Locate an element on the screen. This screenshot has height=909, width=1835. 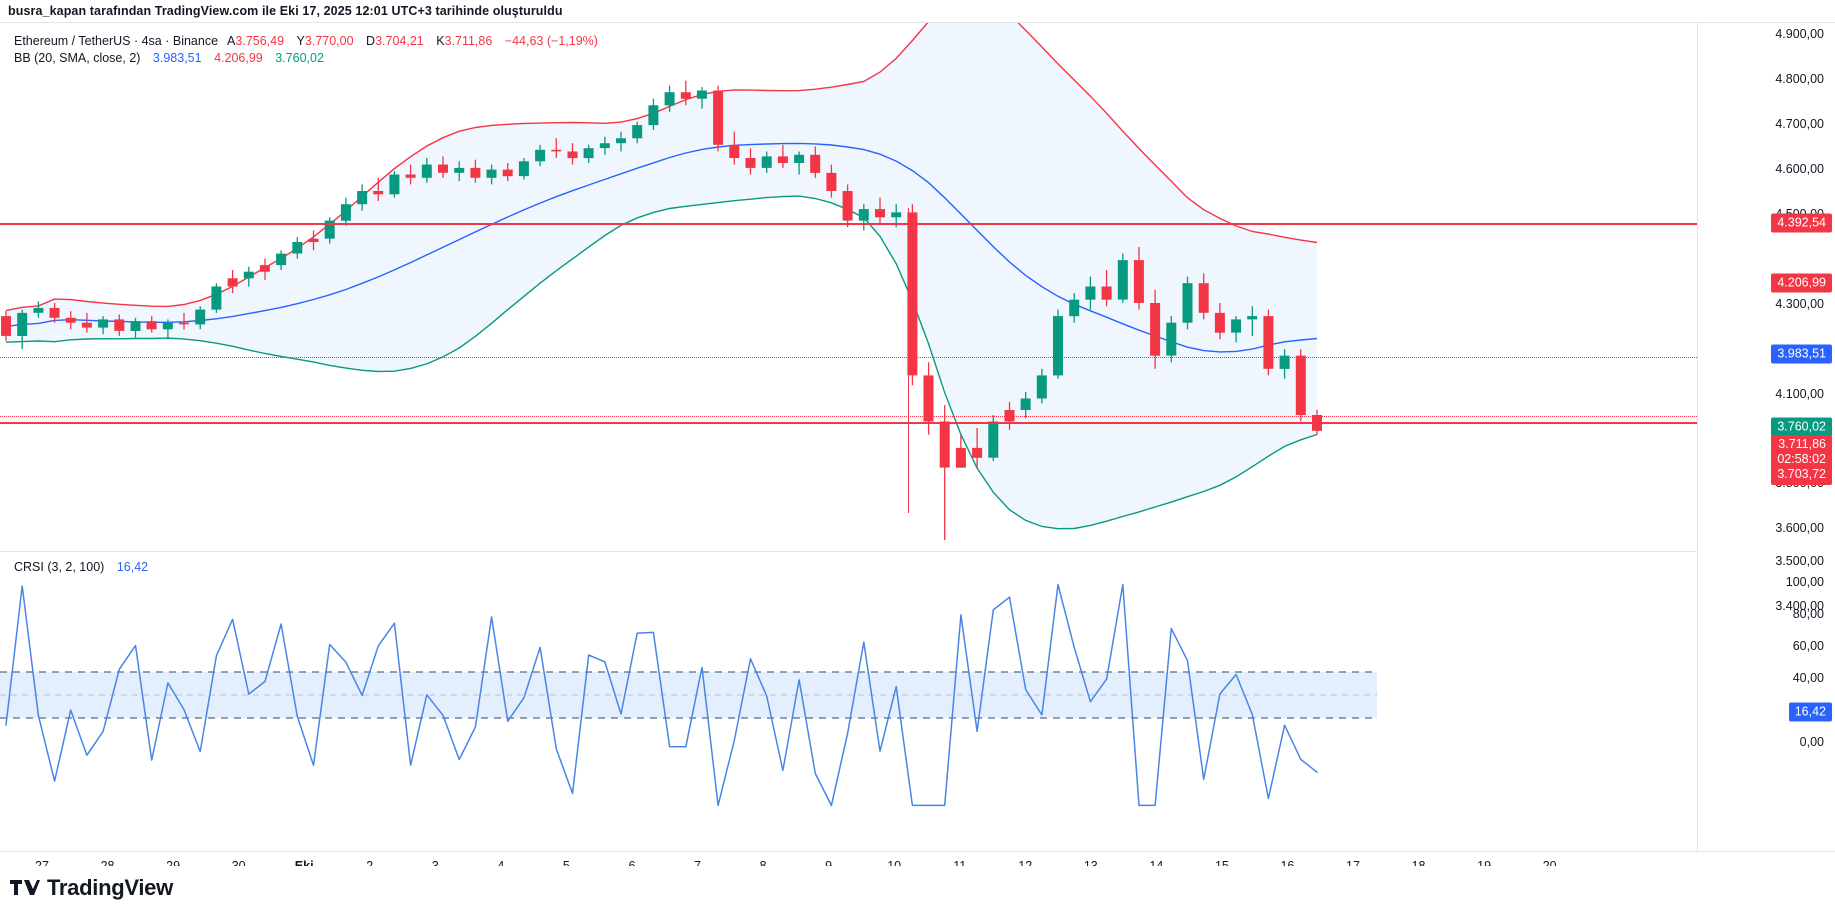
countdown-timer: 02:58:02 is located at coordinates (1801, 459).